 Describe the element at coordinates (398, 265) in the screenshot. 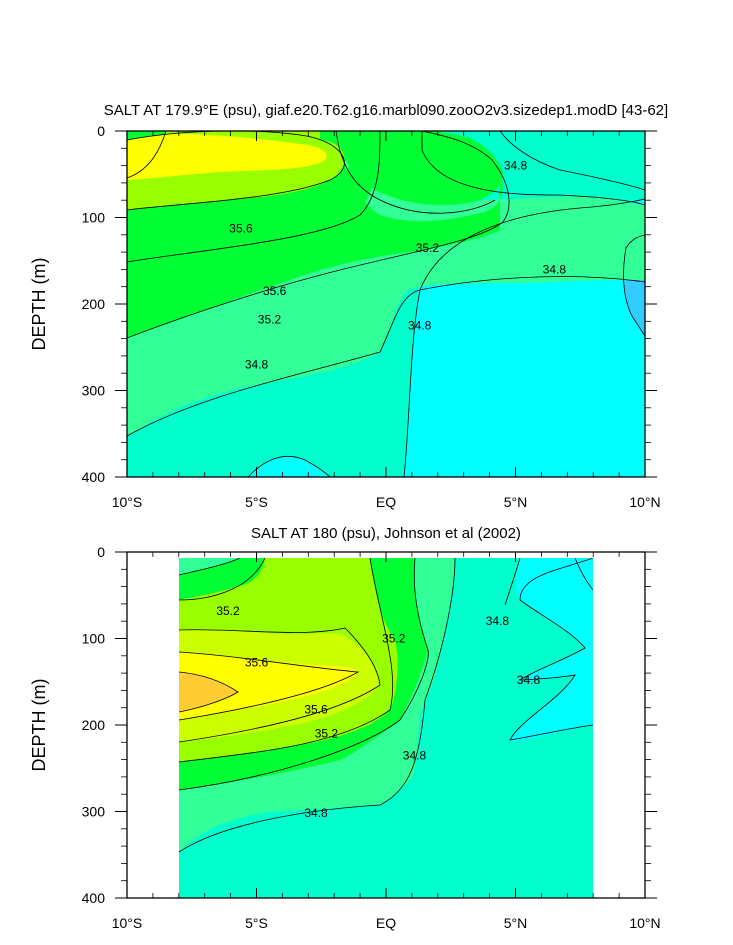

I see `panel-1-contour-labels: 35.6 35.6 35.2 34.8 35.2 34.8 34.8 34.8` at that location.